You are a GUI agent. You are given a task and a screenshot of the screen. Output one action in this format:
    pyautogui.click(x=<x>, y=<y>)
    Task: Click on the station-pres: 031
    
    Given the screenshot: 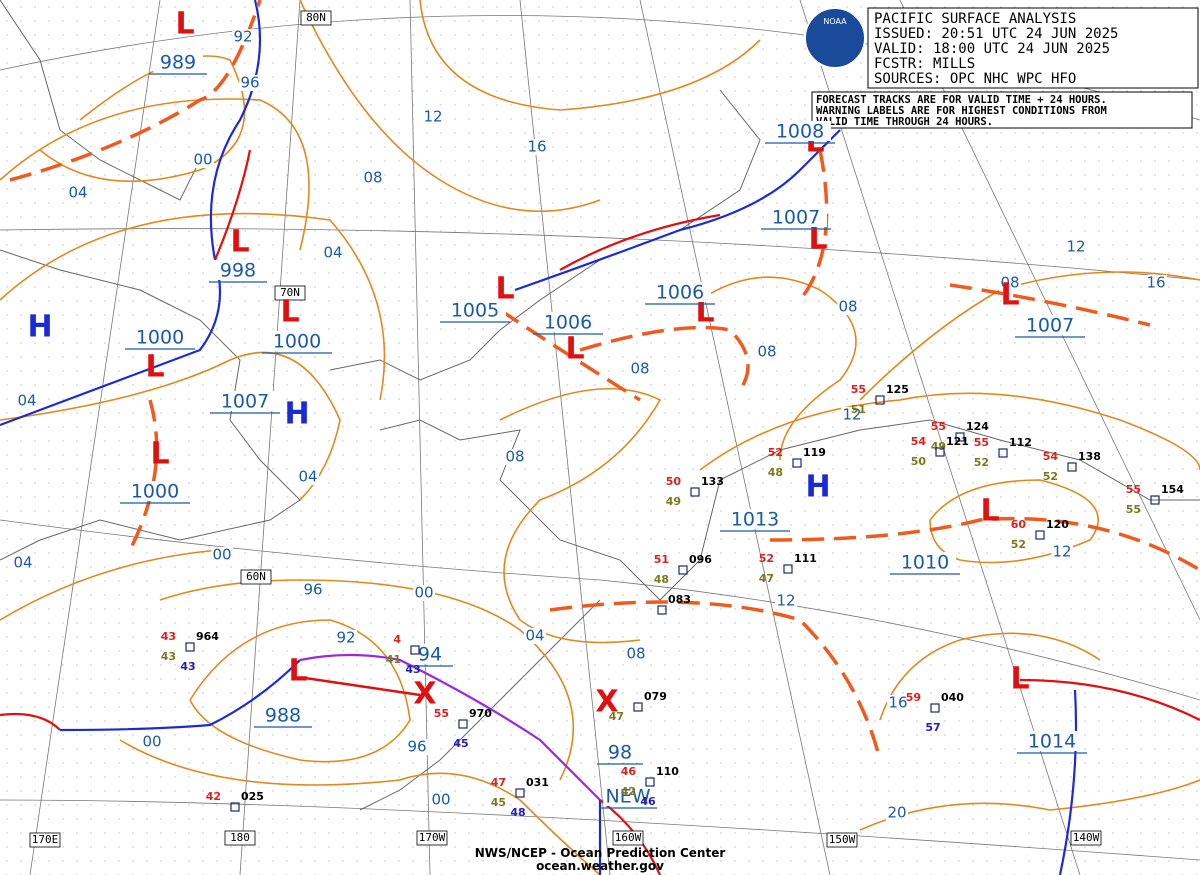 What is the action you would take?
    pyautogui.click(x=537, y=782)
    